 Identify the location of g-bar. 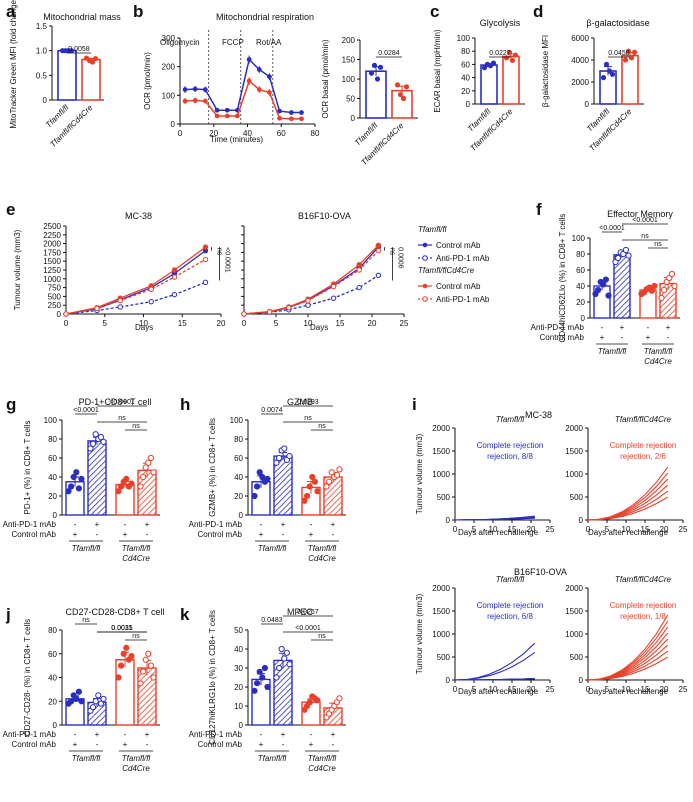
(97, 478).